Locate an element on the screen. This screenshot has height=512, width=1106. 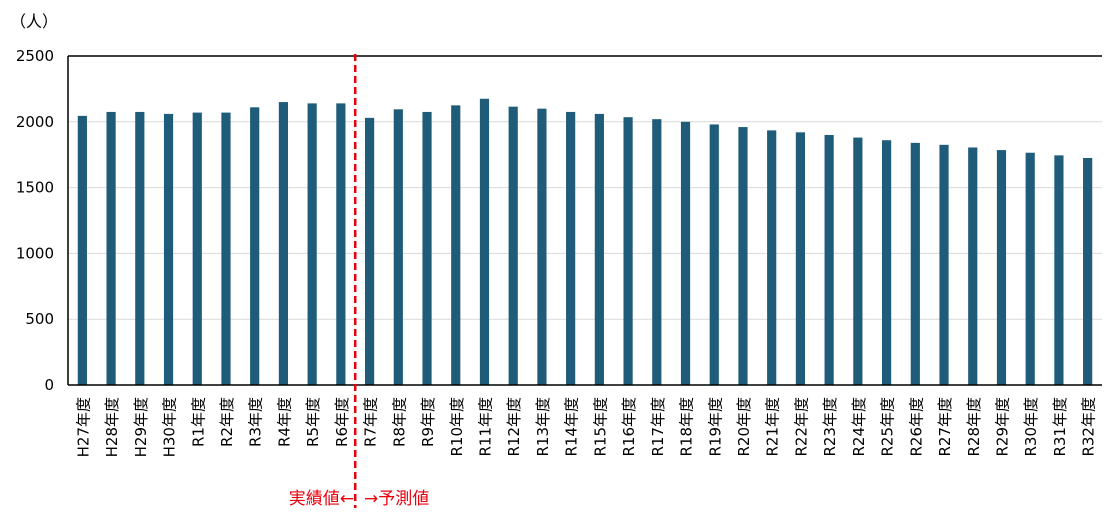
x-tick-label: R29年度 is located at coordinates (1002, 427).